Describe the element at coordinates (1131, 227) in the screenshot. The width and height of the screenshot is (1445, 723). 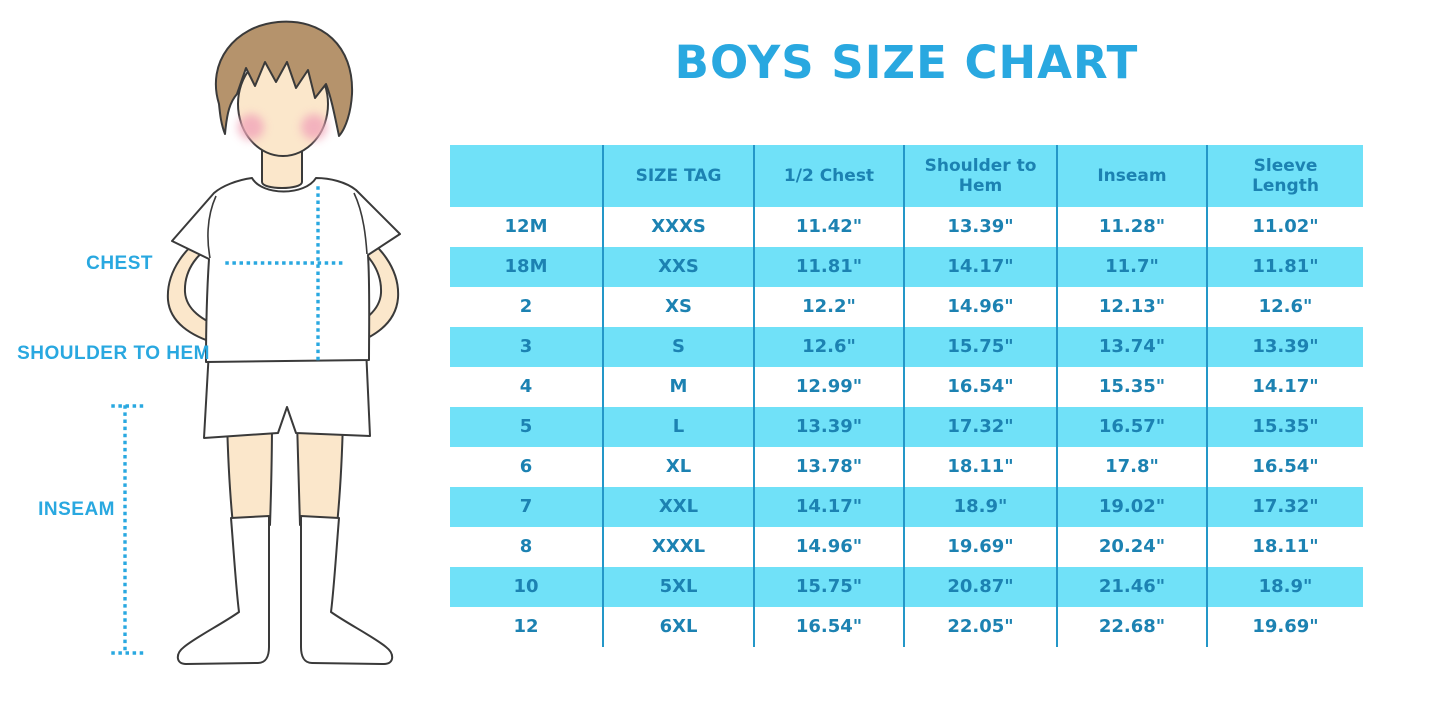
I see `cell-inseam: 11.28"` at that location.